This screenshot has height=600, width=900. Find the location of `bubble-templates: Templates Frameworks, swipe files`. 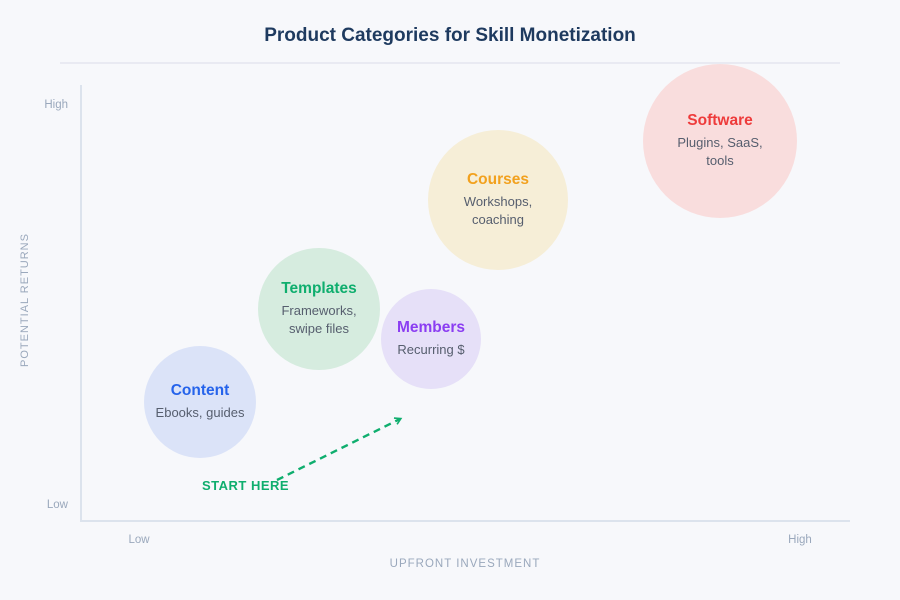

bubble-templates: Templates Frameworks, swipe files is located at coordinates (319, 309).